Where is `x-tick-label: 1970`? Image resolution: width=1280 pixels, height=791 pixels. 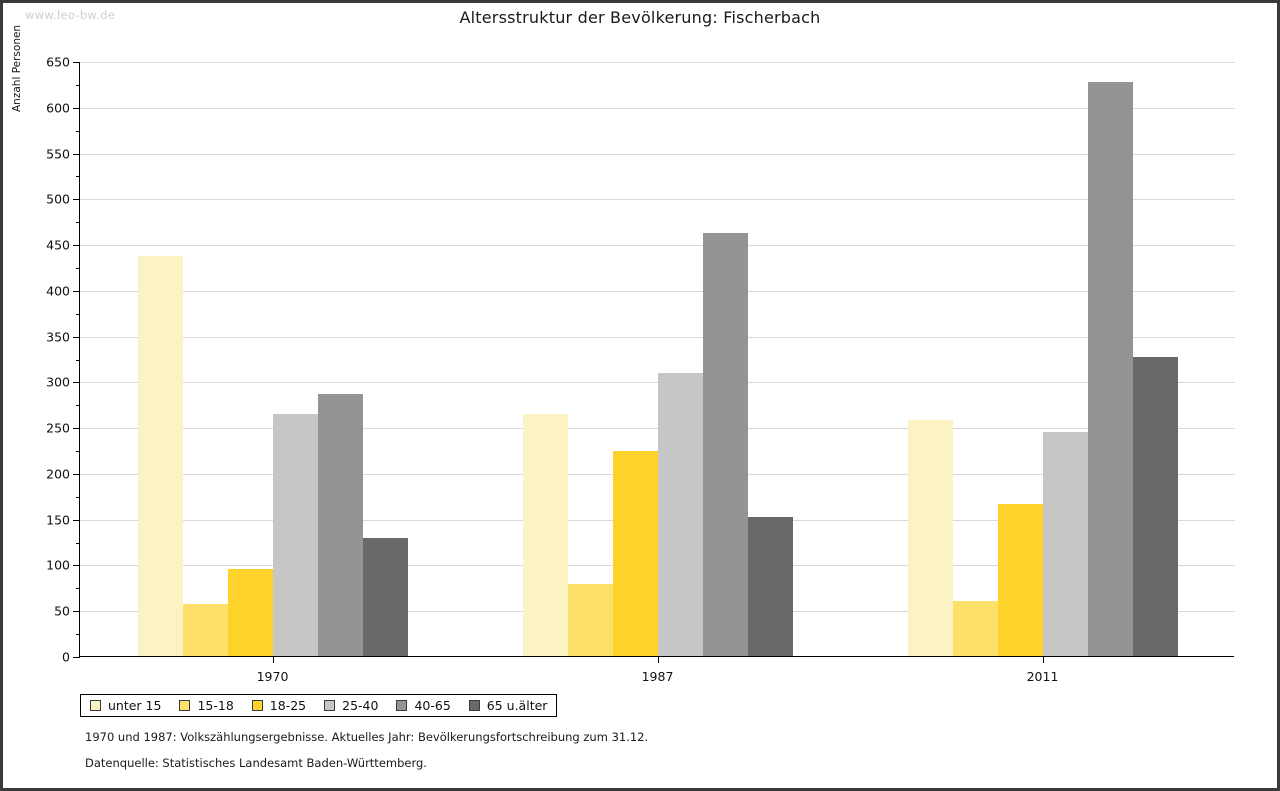 x-tick-label: 1970 is located at coordinates (272, 676).